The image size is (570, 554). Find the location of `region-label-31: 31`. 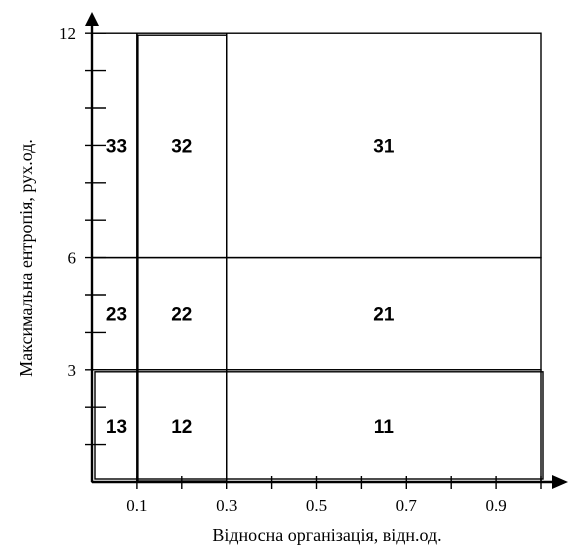

region-label-31: 31 is located at coordinates (384, 146).